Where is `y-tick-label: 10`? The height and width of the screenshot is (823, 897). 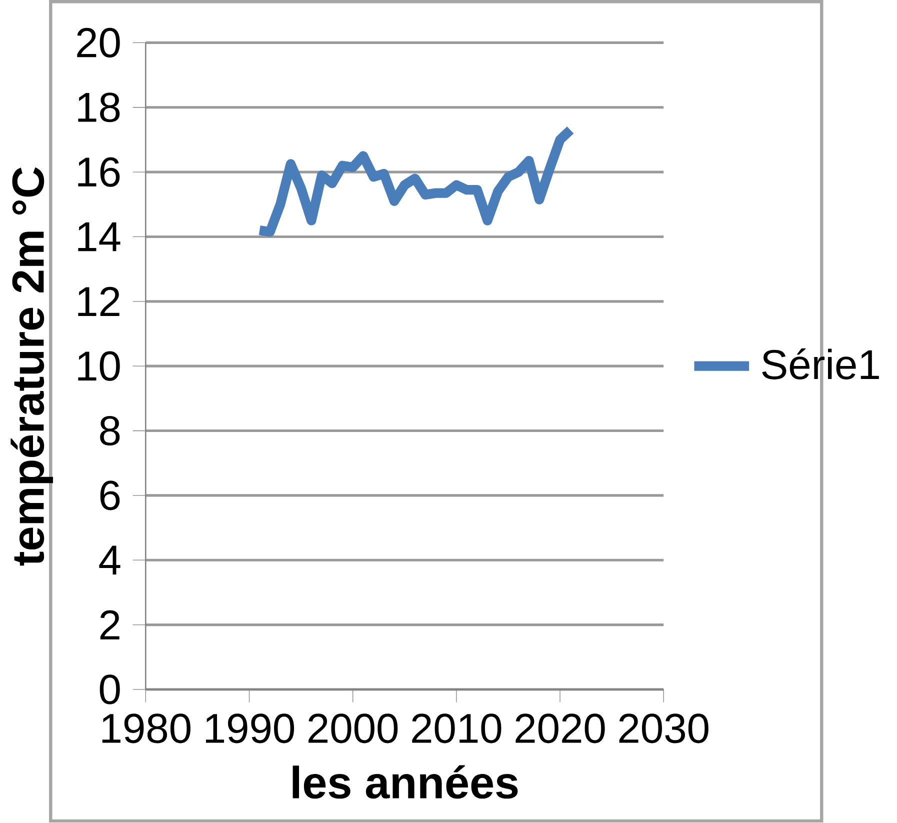 y-tick-label: 10 is located at coordinates (99, 366).